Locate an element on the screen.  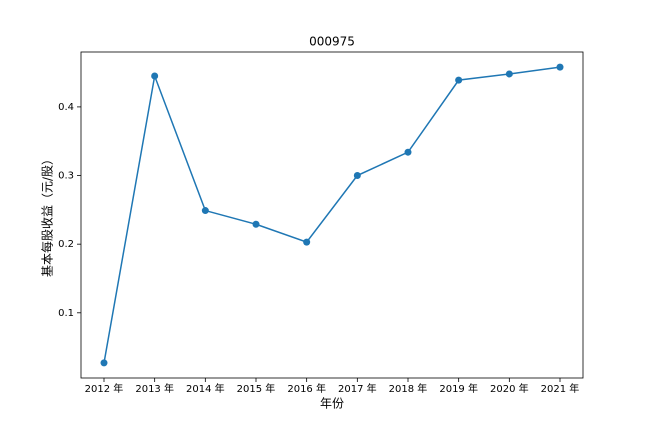
x-tick-label: 2015 年 is located at coordinates (256, 388).